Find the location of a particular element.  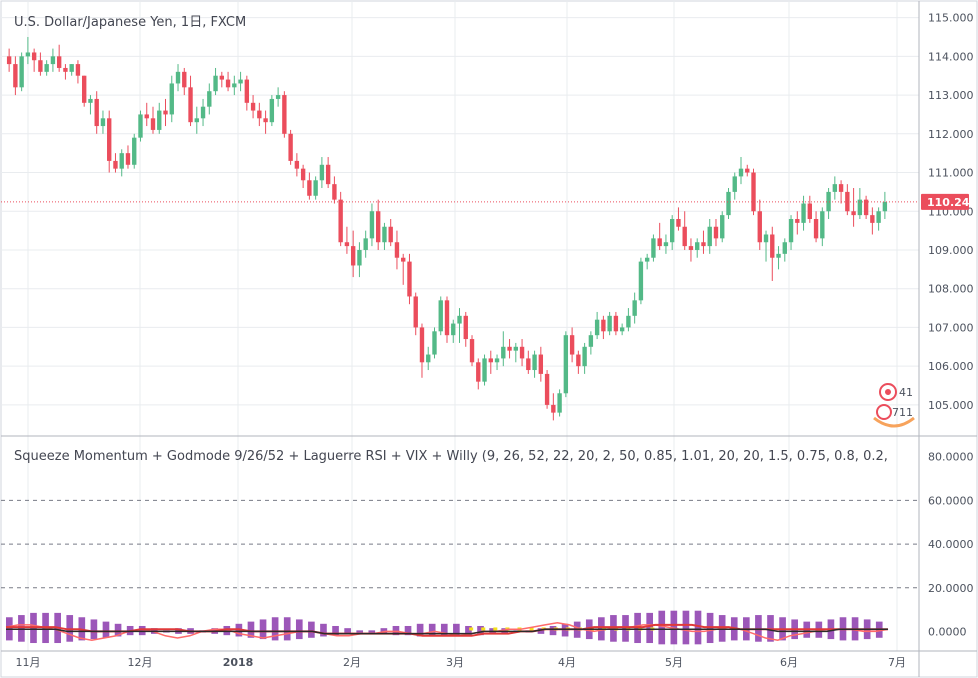

price-tick-label: 107.000 is located at coordinates (951, 327).